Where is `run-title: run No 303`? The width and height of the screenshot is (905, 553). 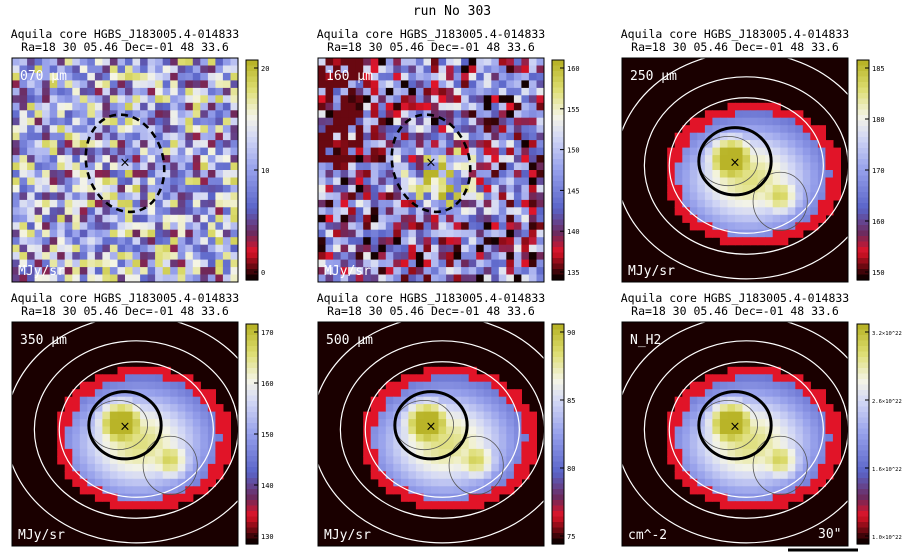 run-title: run No 303 is located at coordinates (452, 11).